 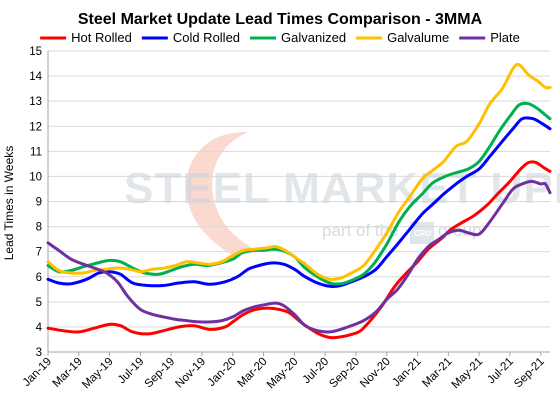 I want to click on x-tick-label: May-21, so click(x=468, y=374).